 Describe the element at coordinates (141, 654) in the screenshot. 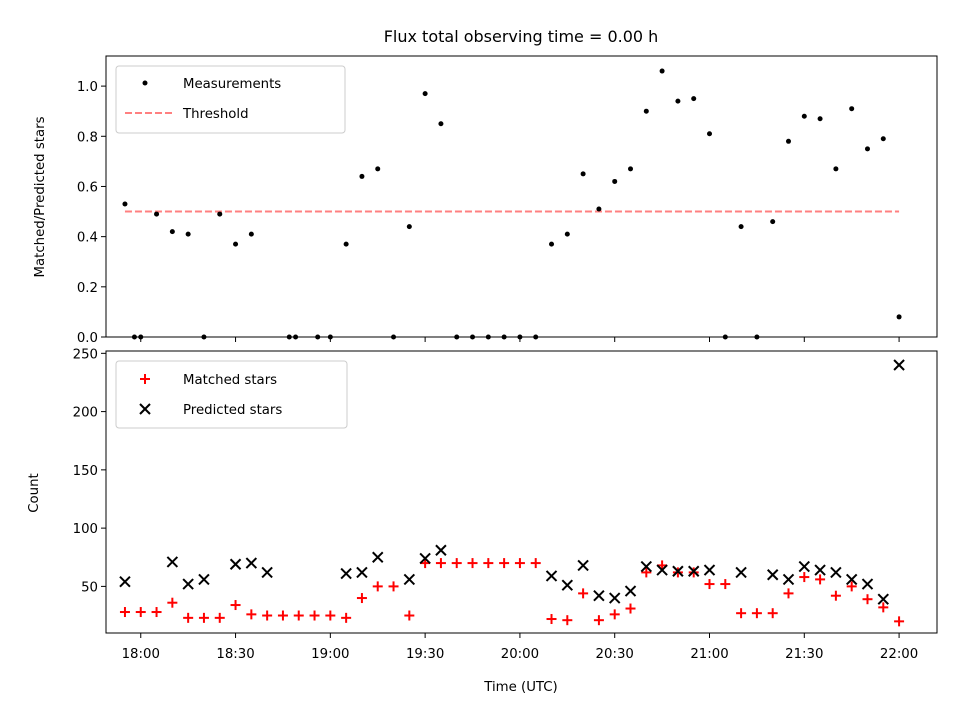

I see `x-tick-label: 18:00` at that location.